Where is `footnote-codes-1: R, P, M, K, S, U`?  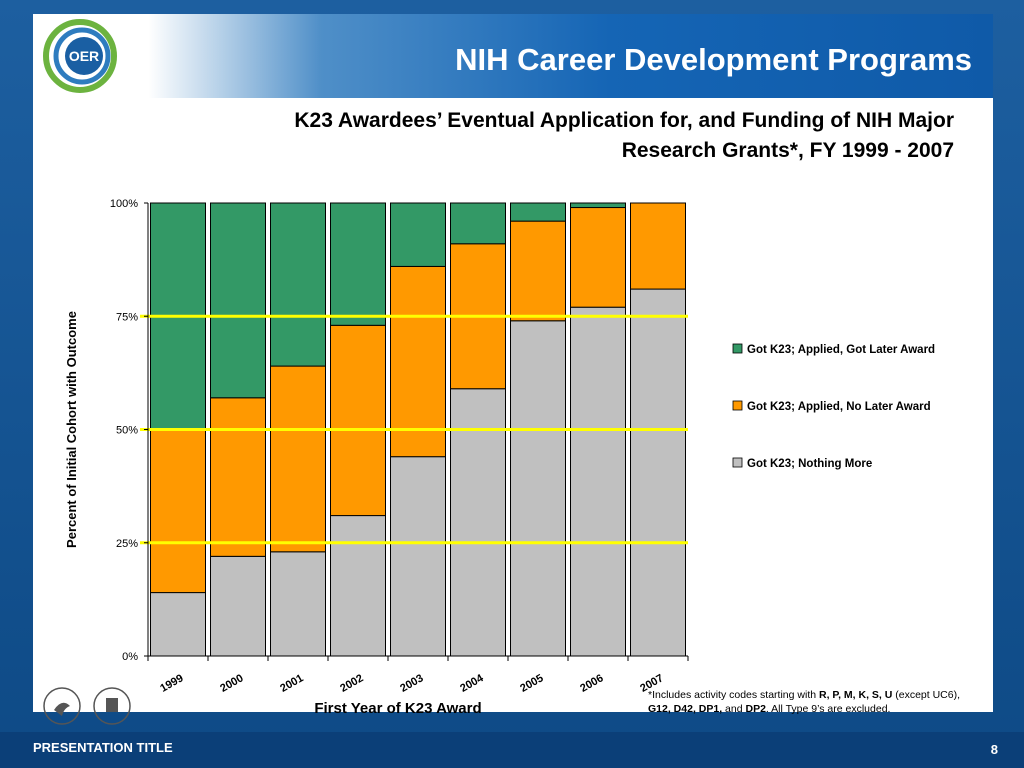
footnote-codes-1: R, P, M, K, S, U is located at coordinates (856, 695).